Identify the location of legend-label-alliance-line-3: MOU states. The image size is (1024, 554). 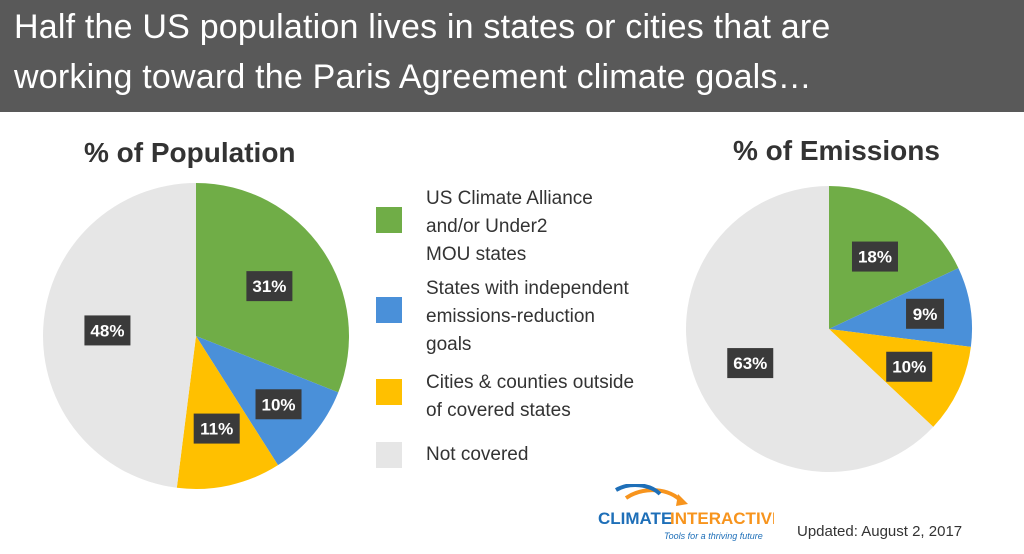
(476, 254).